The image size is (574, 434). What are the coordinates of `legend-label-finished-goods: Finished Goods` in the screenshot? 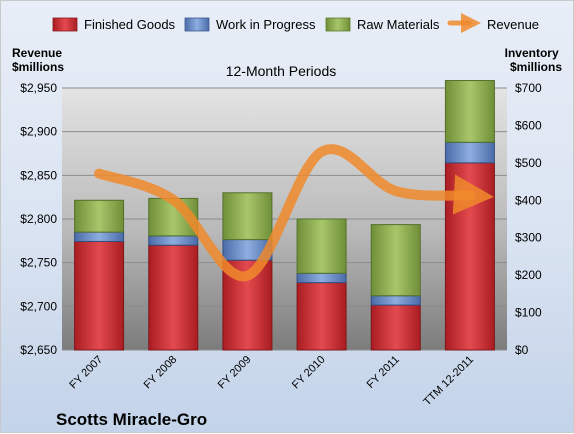 It's located at (130, 24).